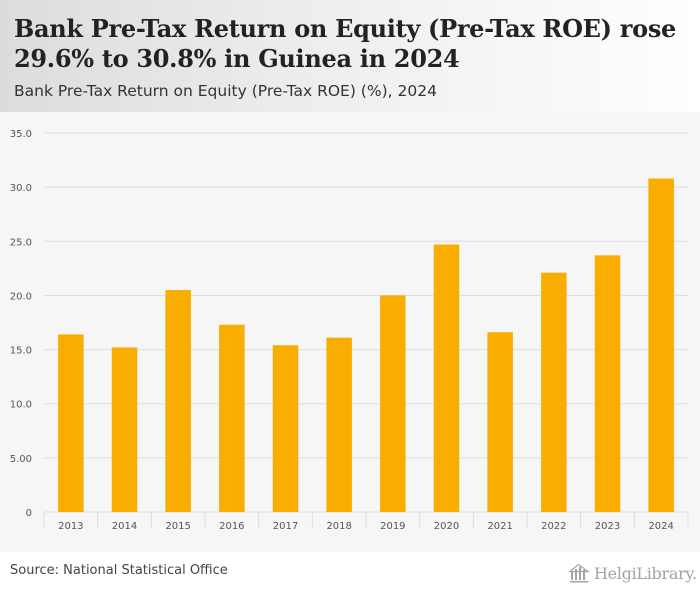 Image resolution: width=700 pixels, height=596 pixels. I want to click on library-building-icon, so click(579, 573).